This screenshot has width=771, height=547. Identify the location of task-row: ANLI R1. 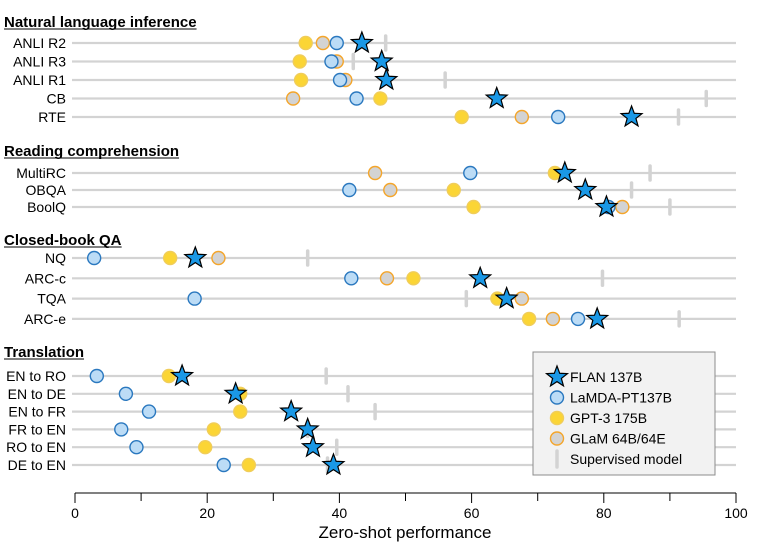
(374, 79).